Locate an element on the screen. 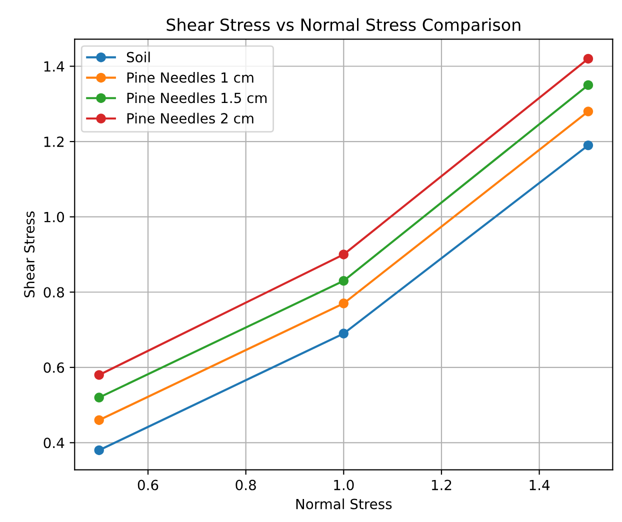 The height and width of the screenshot is (522, 622). legend-label: Soil is located at coordinates (138, 57).